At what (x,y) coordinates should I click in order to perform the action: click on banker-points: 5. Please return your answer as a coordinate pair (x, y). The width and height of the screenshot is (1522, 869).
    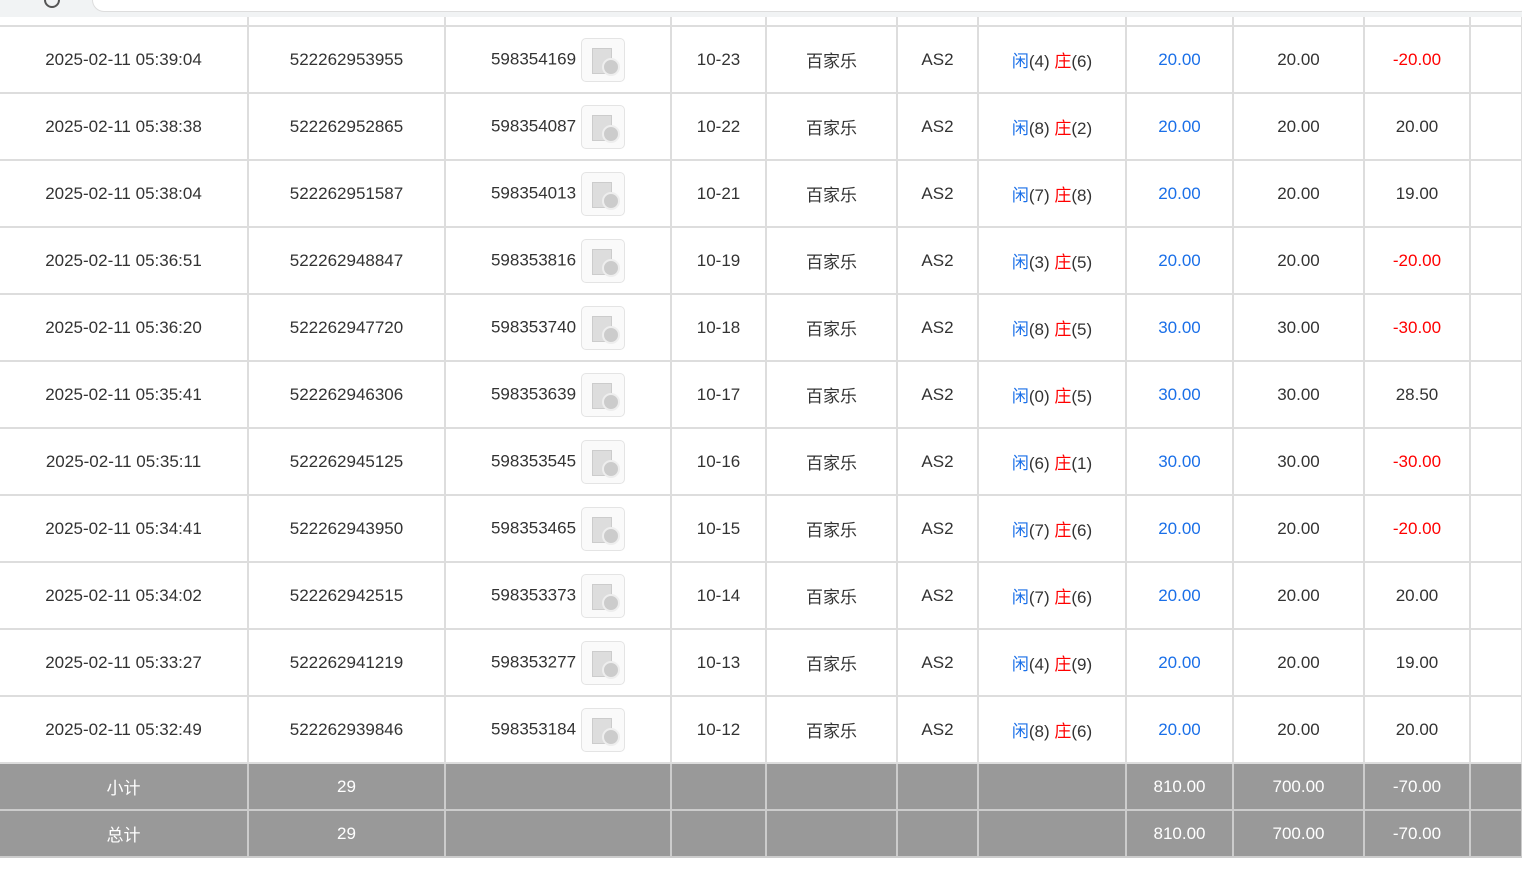
    Looking at the image, I should click on (1082, 396).